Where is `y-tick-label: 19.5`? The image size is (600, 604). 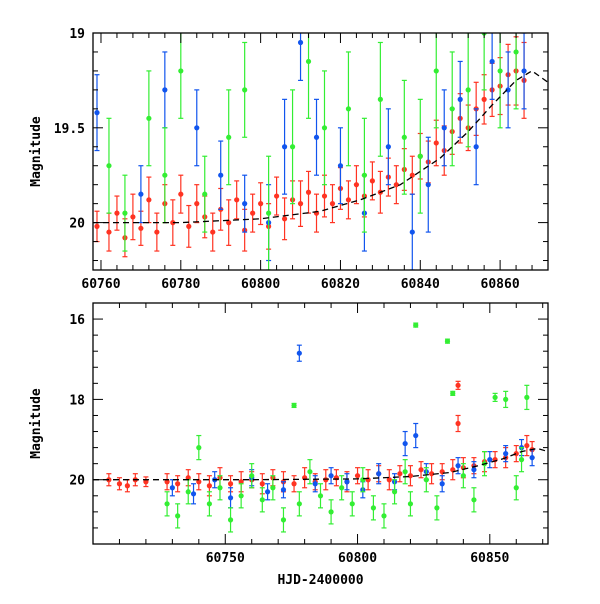
y-tick-label: 19.5 is located at coordinates (69, 129).